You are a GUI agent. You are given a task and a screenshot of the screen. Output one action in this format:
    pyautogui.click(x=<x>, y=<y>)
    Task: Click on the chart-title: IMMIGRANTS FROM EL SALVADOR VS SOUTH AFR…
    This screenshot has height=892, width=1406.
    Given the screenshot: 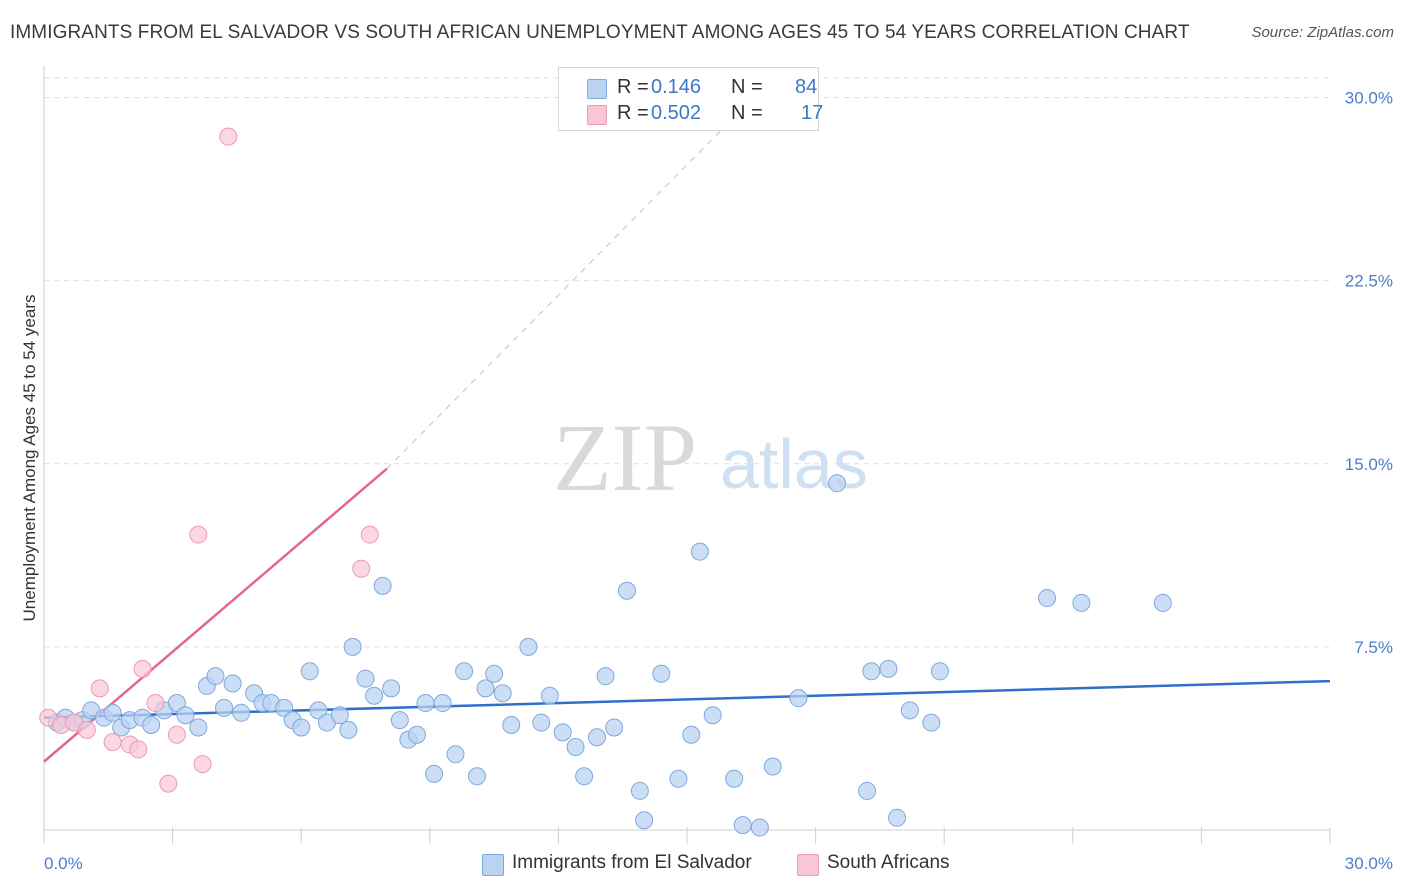 What is the action you would take?
    pyautogui.click(x=600, y=32)
    